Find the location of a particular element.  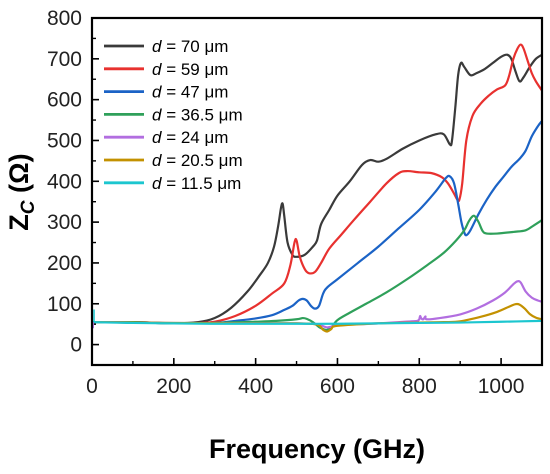

x-tick-label: 400 is located at coordinates (255, 386).